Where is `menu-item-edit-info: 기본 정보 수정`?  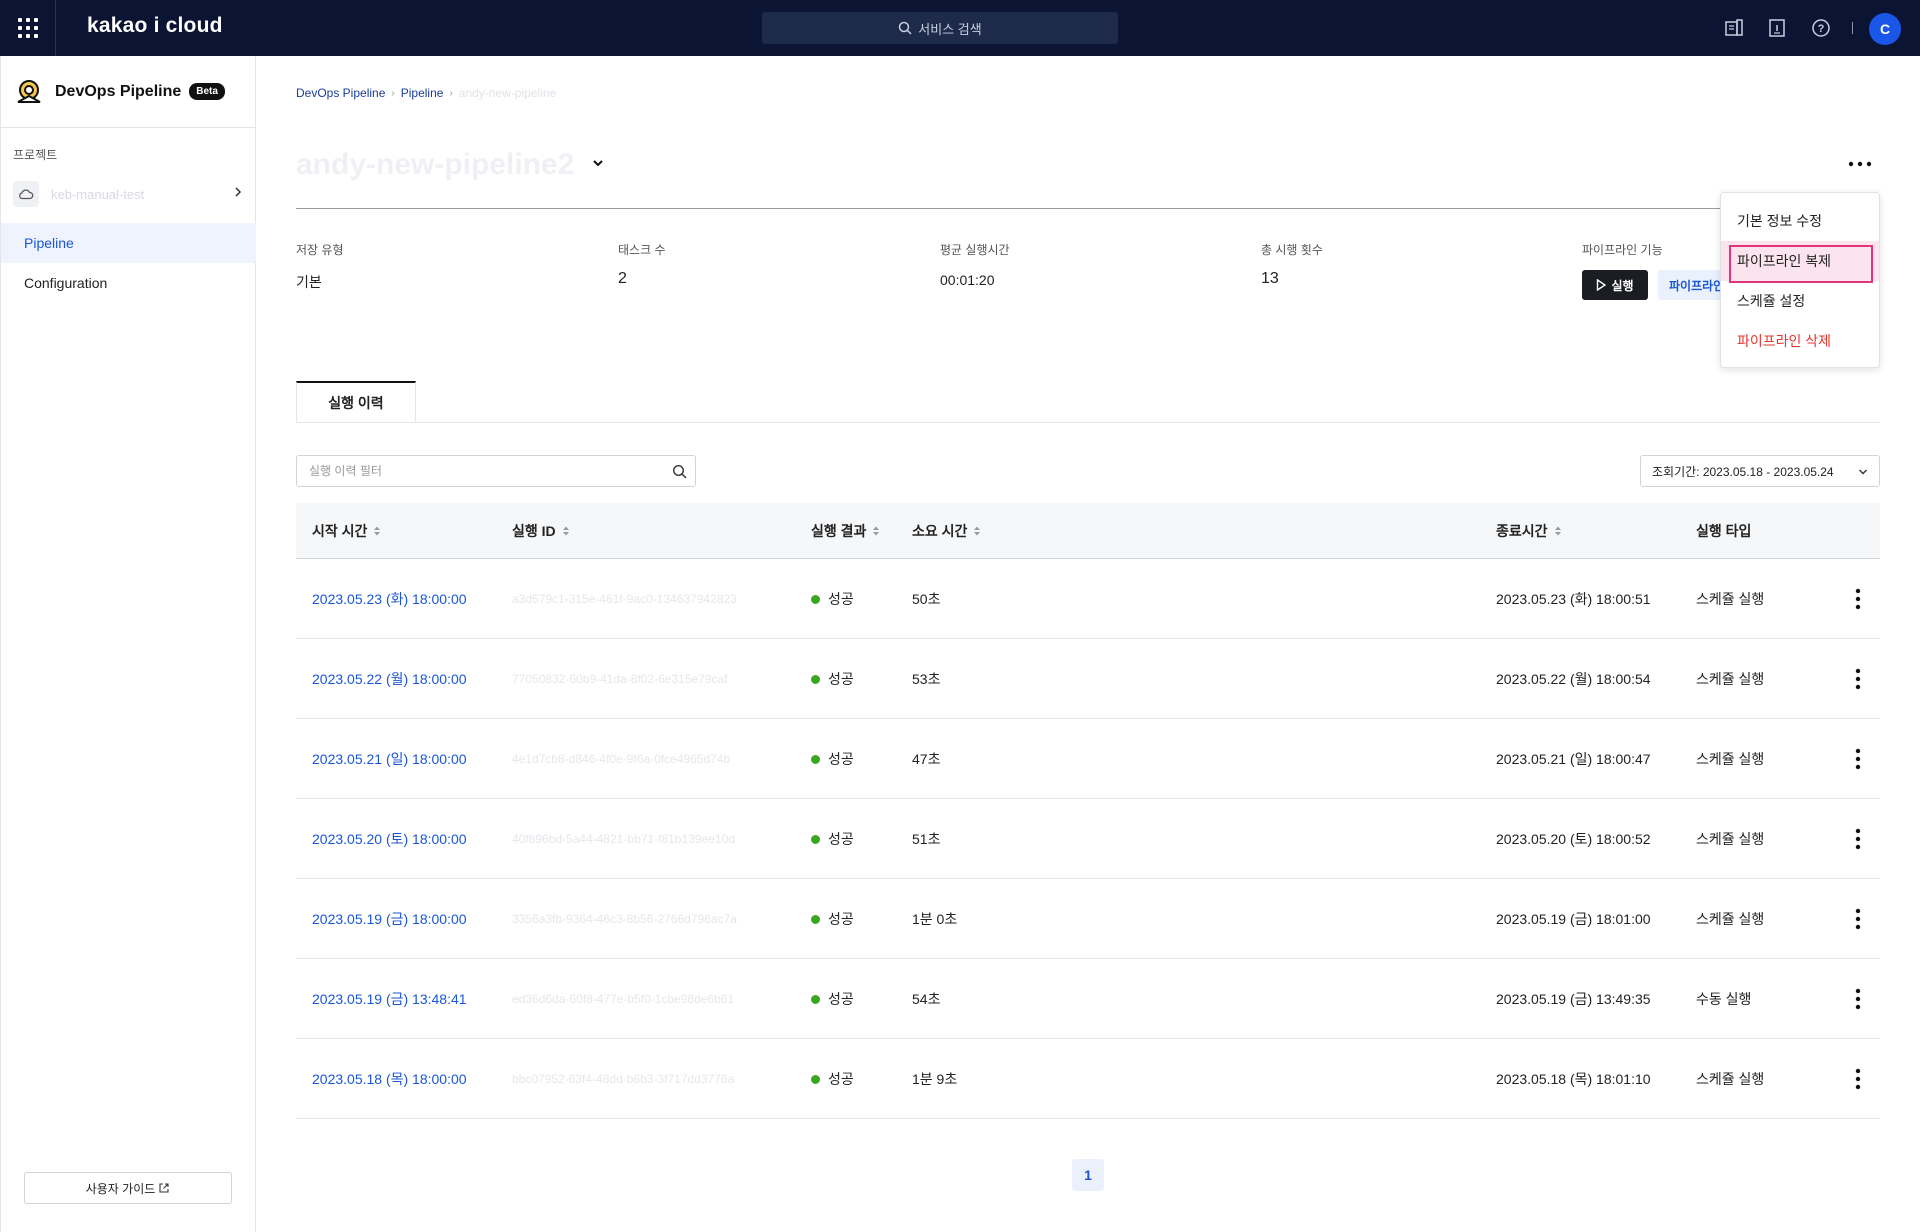
menu-item-edit-info: 기본 정보 수정 is located at coordinates (1800, 221).